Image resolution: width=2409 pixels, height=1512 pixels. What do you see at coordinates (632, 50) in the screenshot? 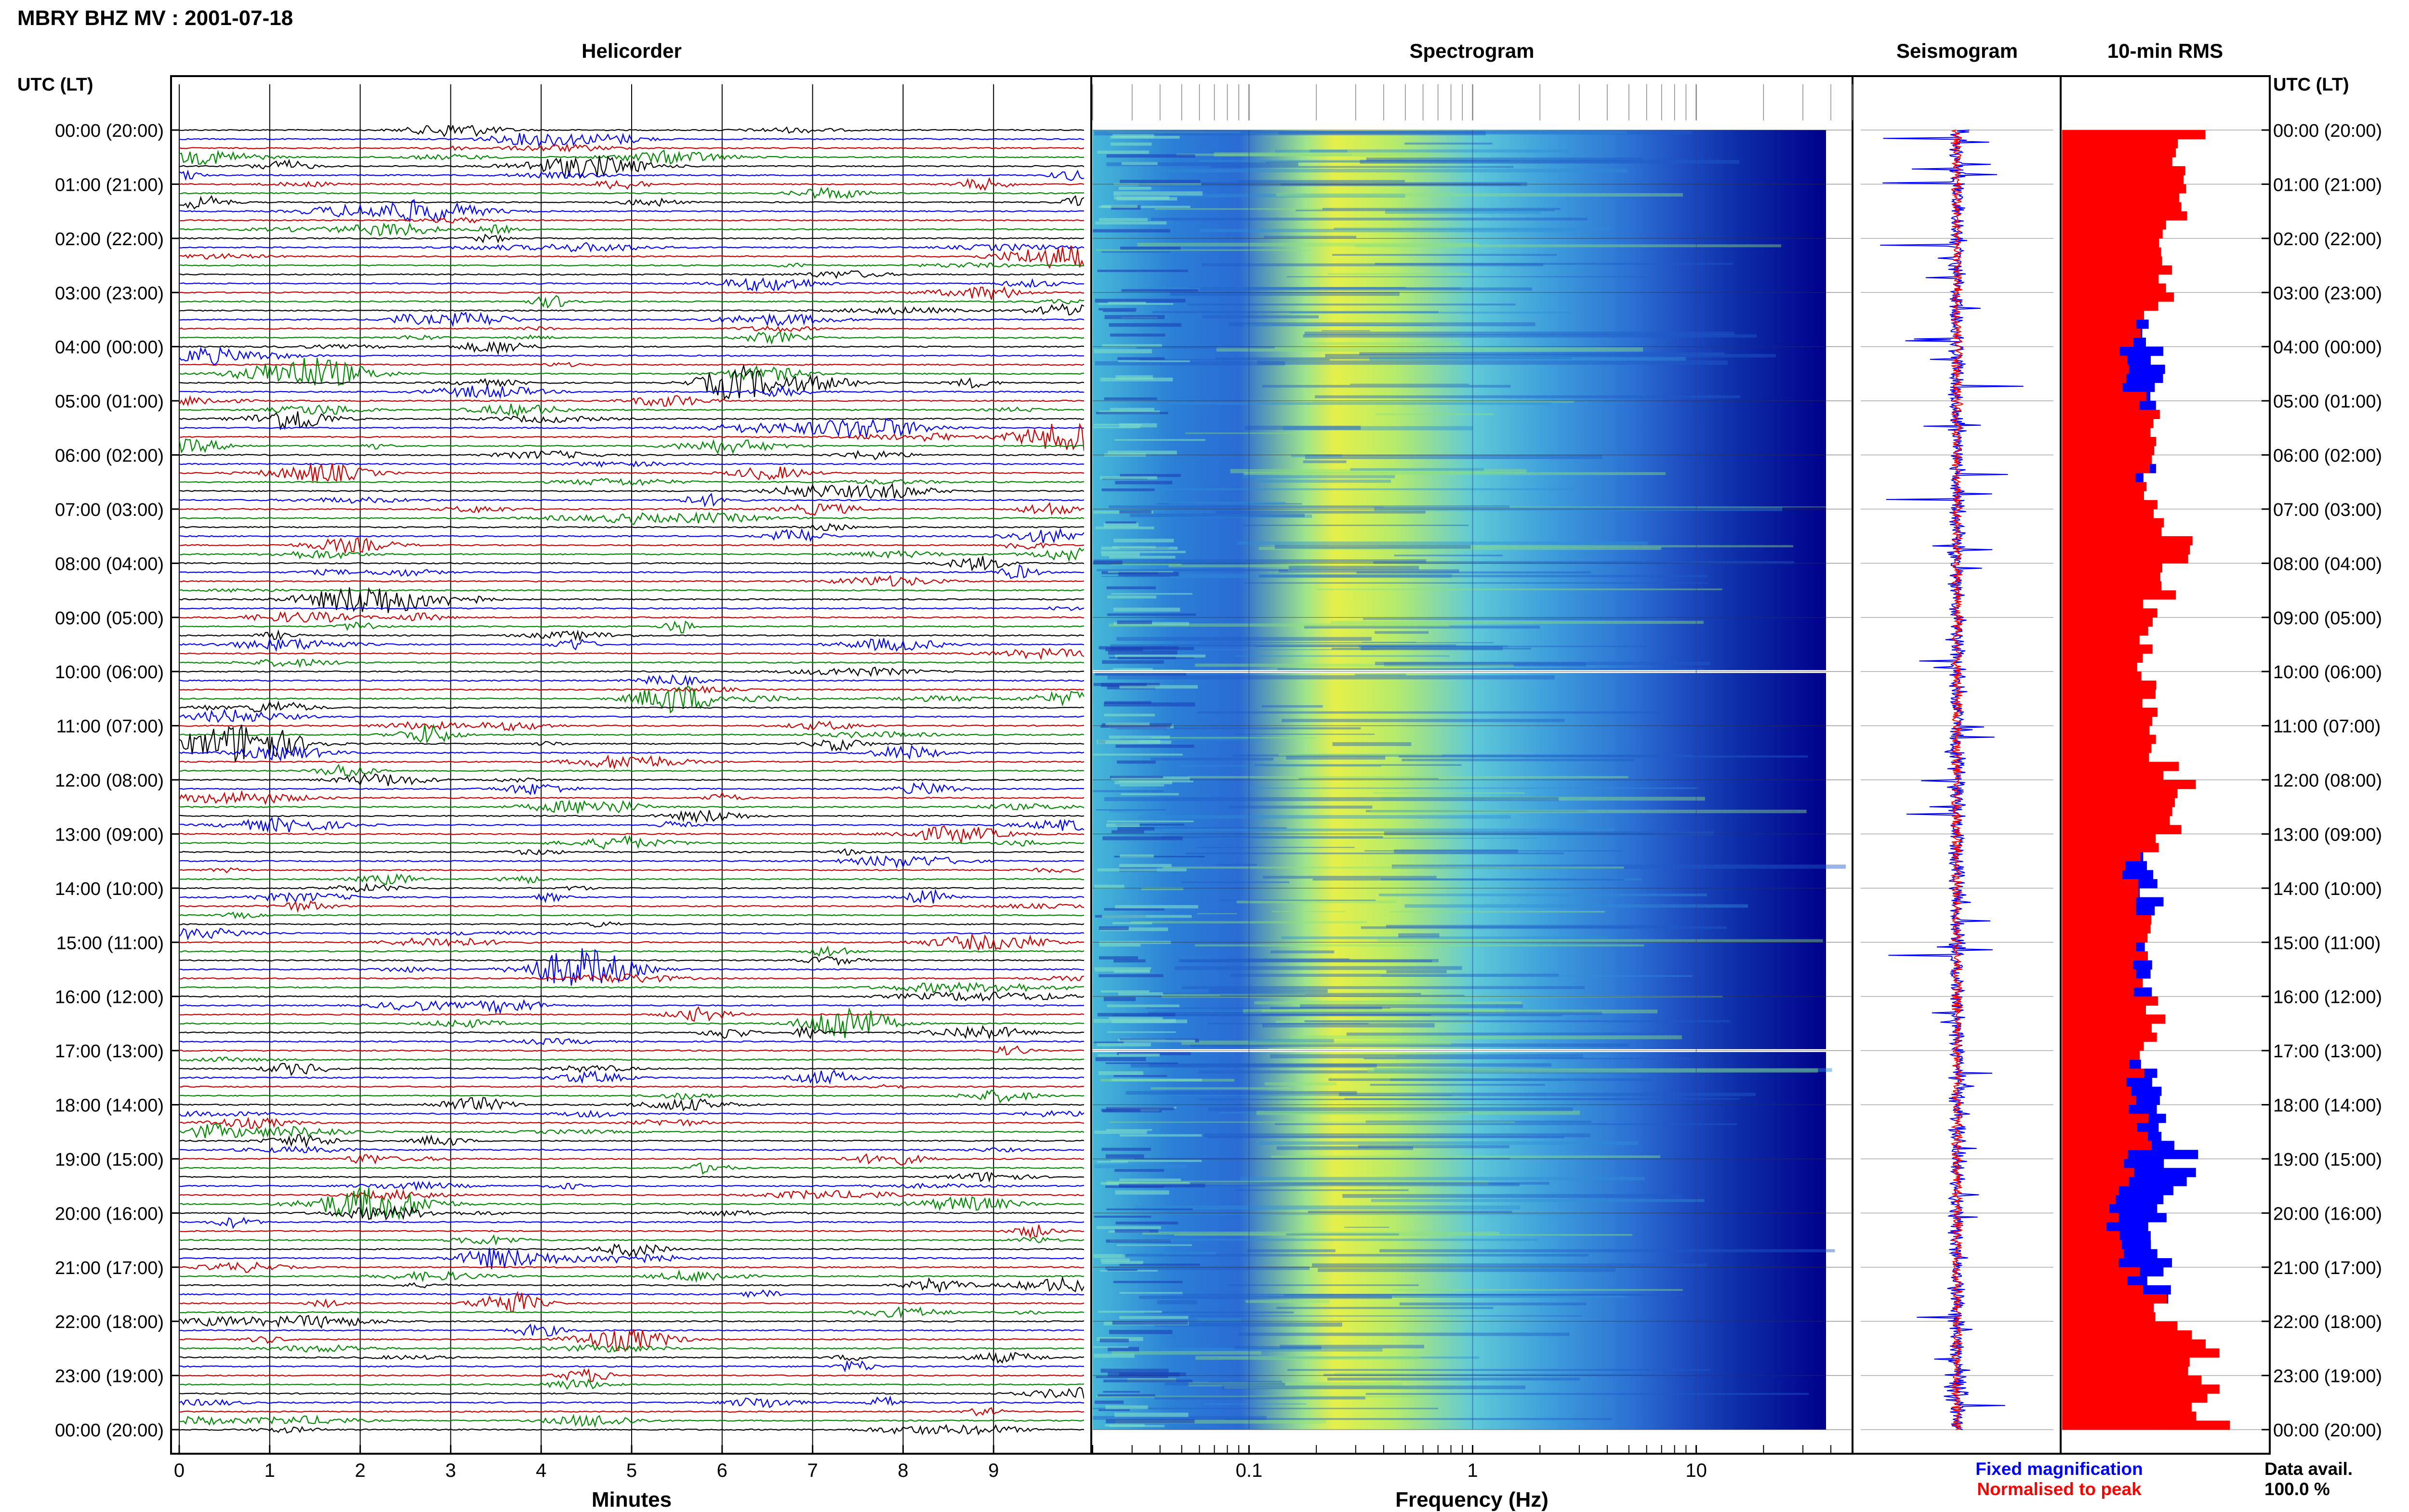
I see `helicorder-title: Helicorder` at bounding box center [632, 50].